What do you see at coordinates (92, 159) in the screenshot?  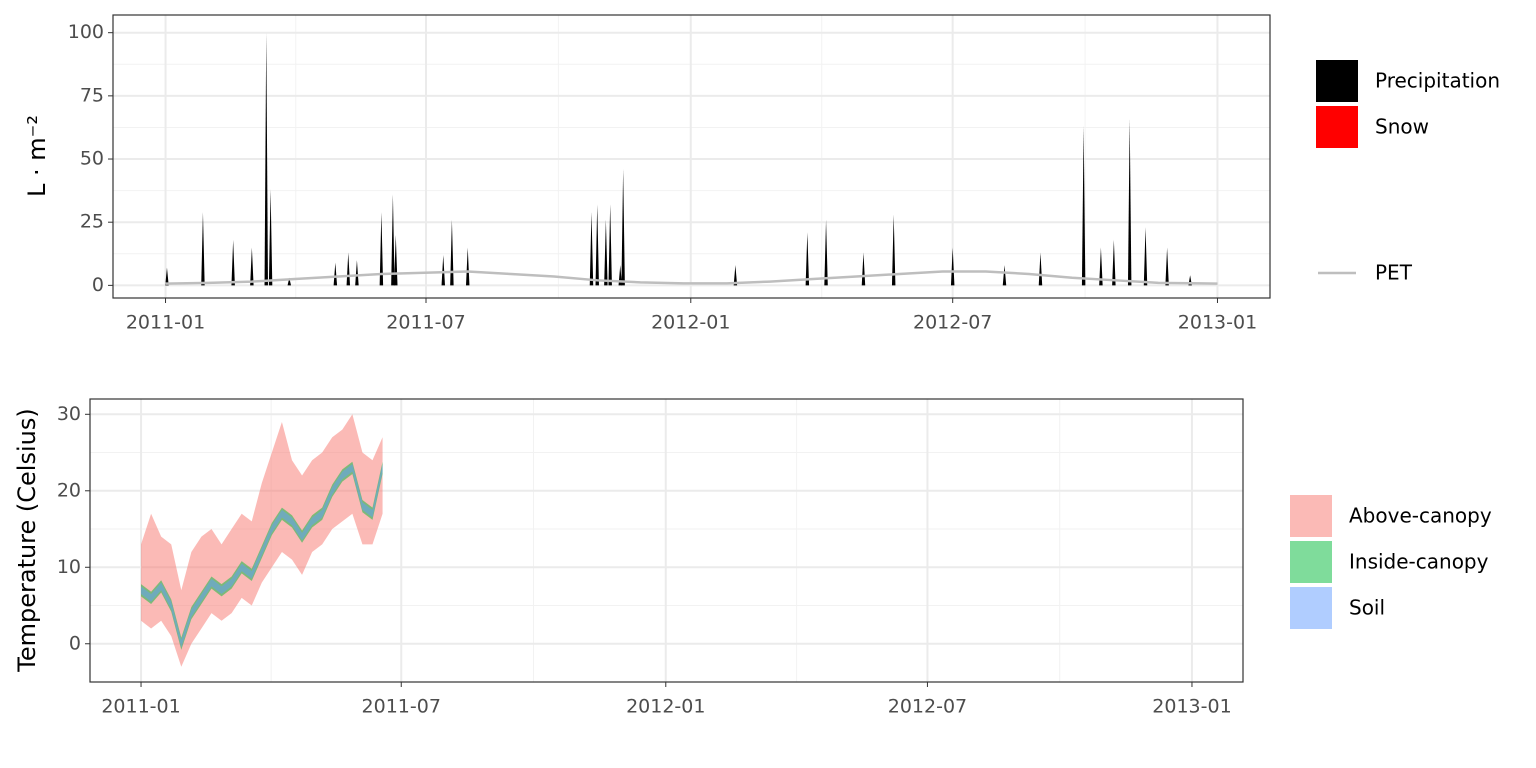 I see `y-tick-label: 50` at bounding box center [92, 159].